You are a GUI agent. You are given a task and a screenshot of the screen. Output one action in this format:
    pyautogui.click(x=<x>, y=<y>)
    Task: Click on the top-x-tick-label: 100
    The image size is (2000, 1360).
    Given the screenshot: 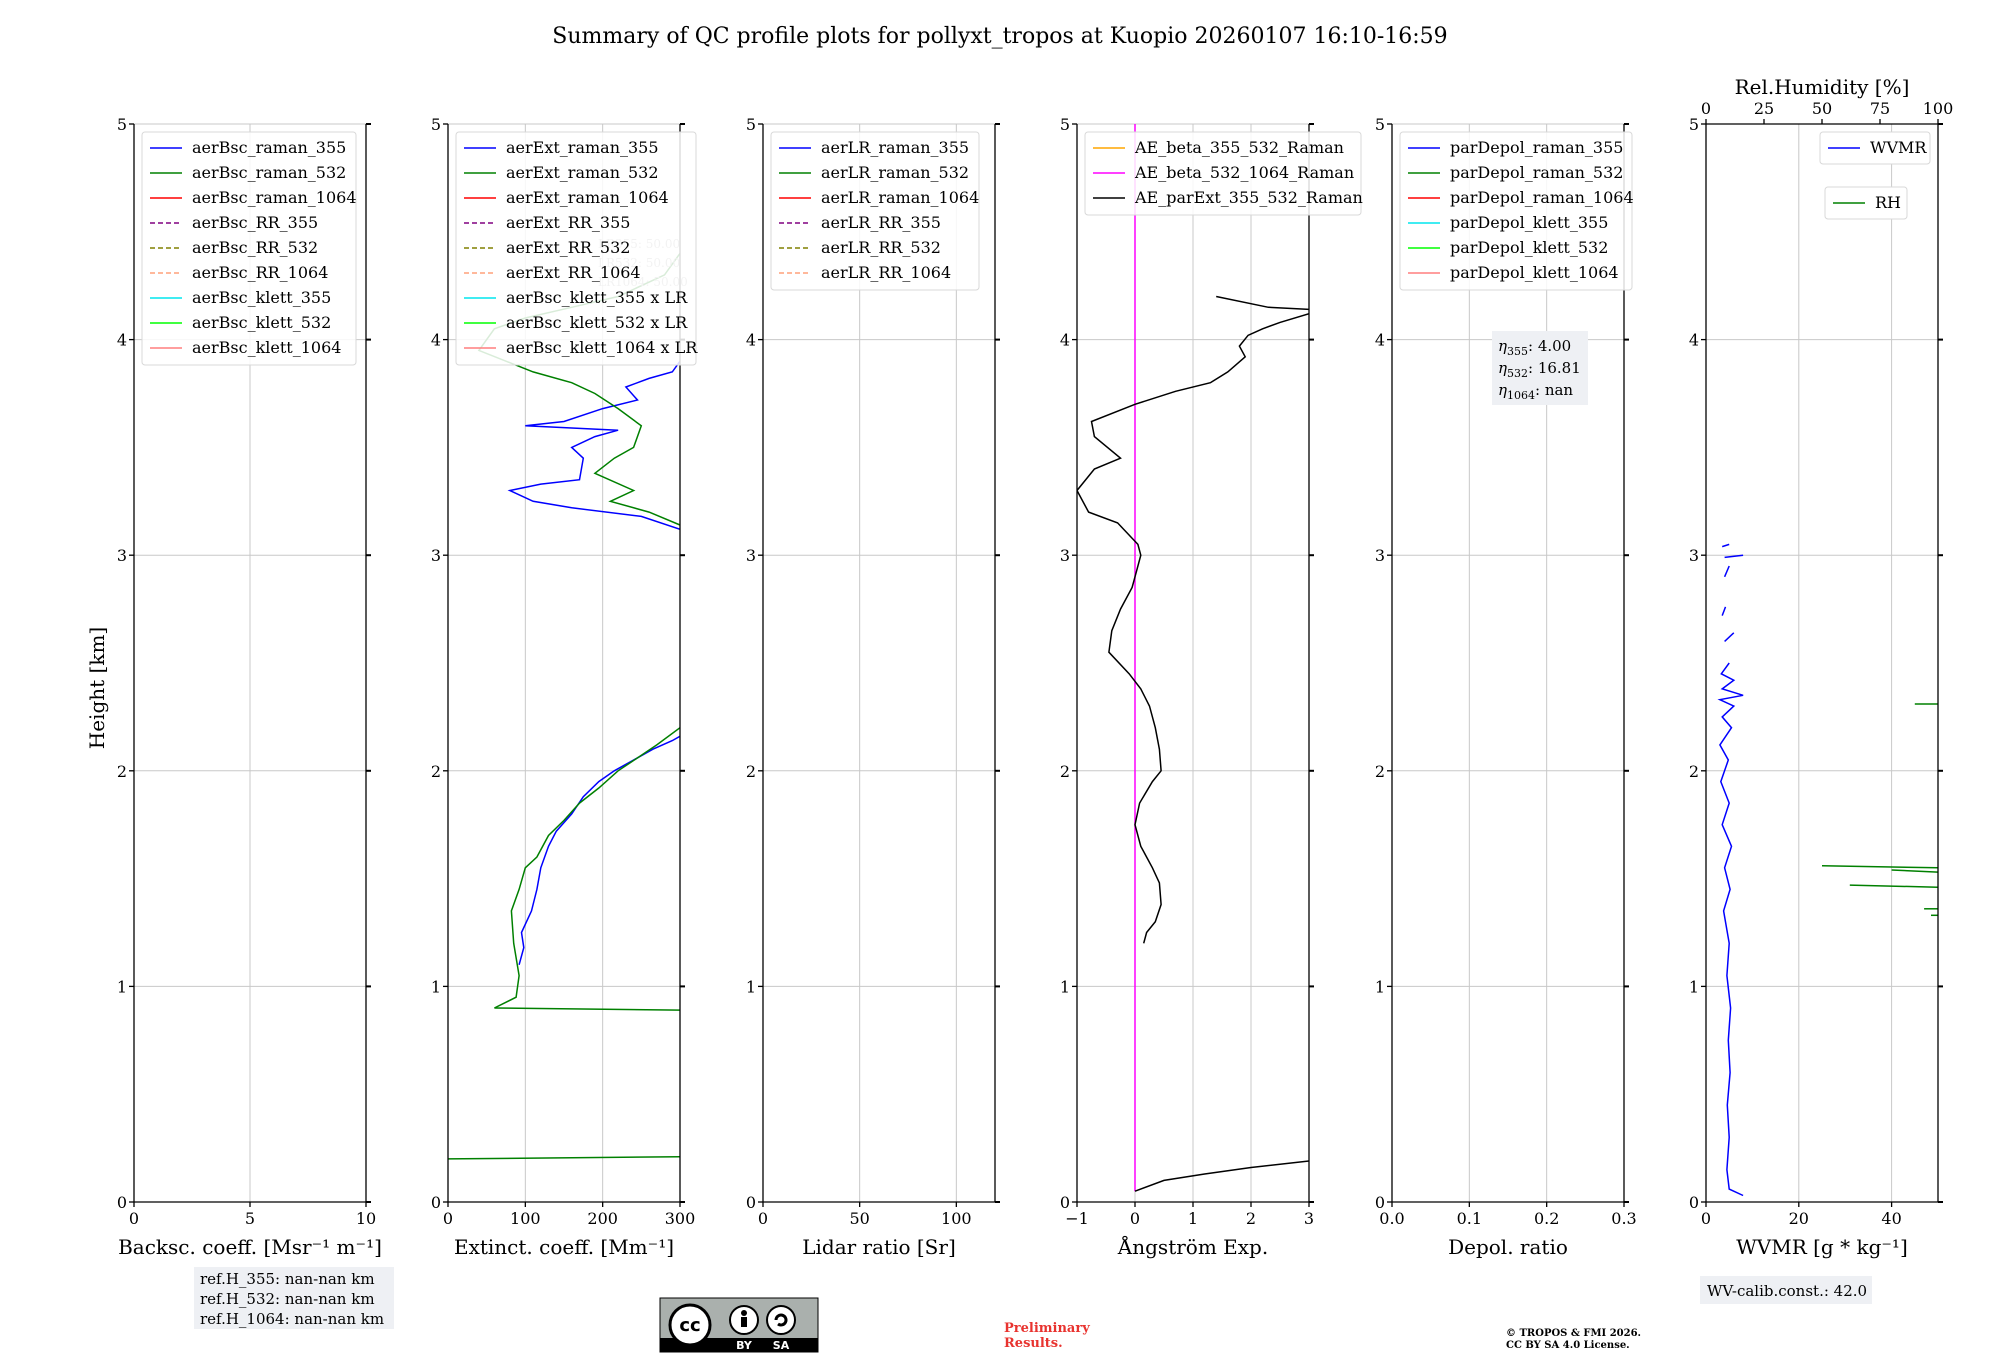 What is the action you would take?
    pyautogui.click(x=1938, y=108)
    